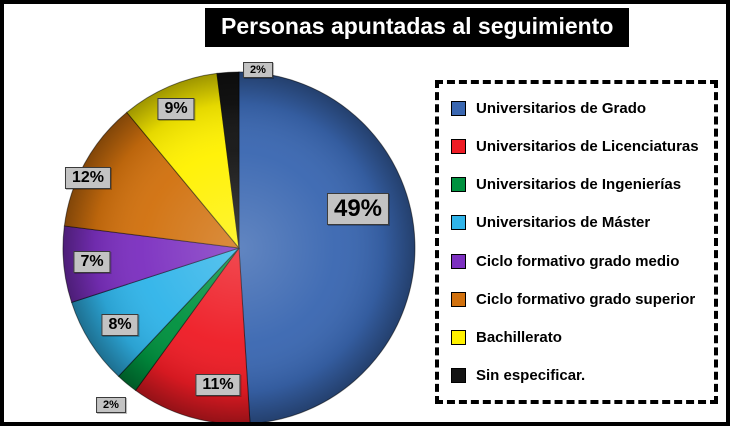 The width and height of the screenshot is (730, 426). Describe the element at coordinates (587, 147) in the screenshot. I see `legend-label: Universitarios de Licenciaturas` at that location.